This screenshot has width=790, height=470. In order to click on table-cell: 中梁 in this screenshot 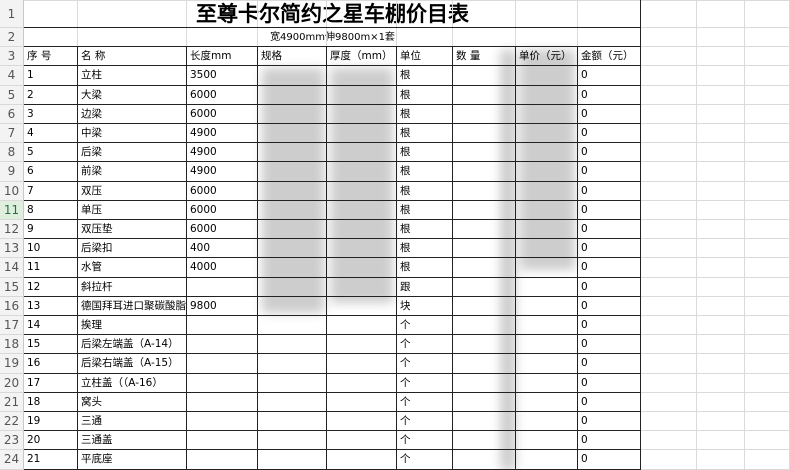, I will do `click(91, 133)`.